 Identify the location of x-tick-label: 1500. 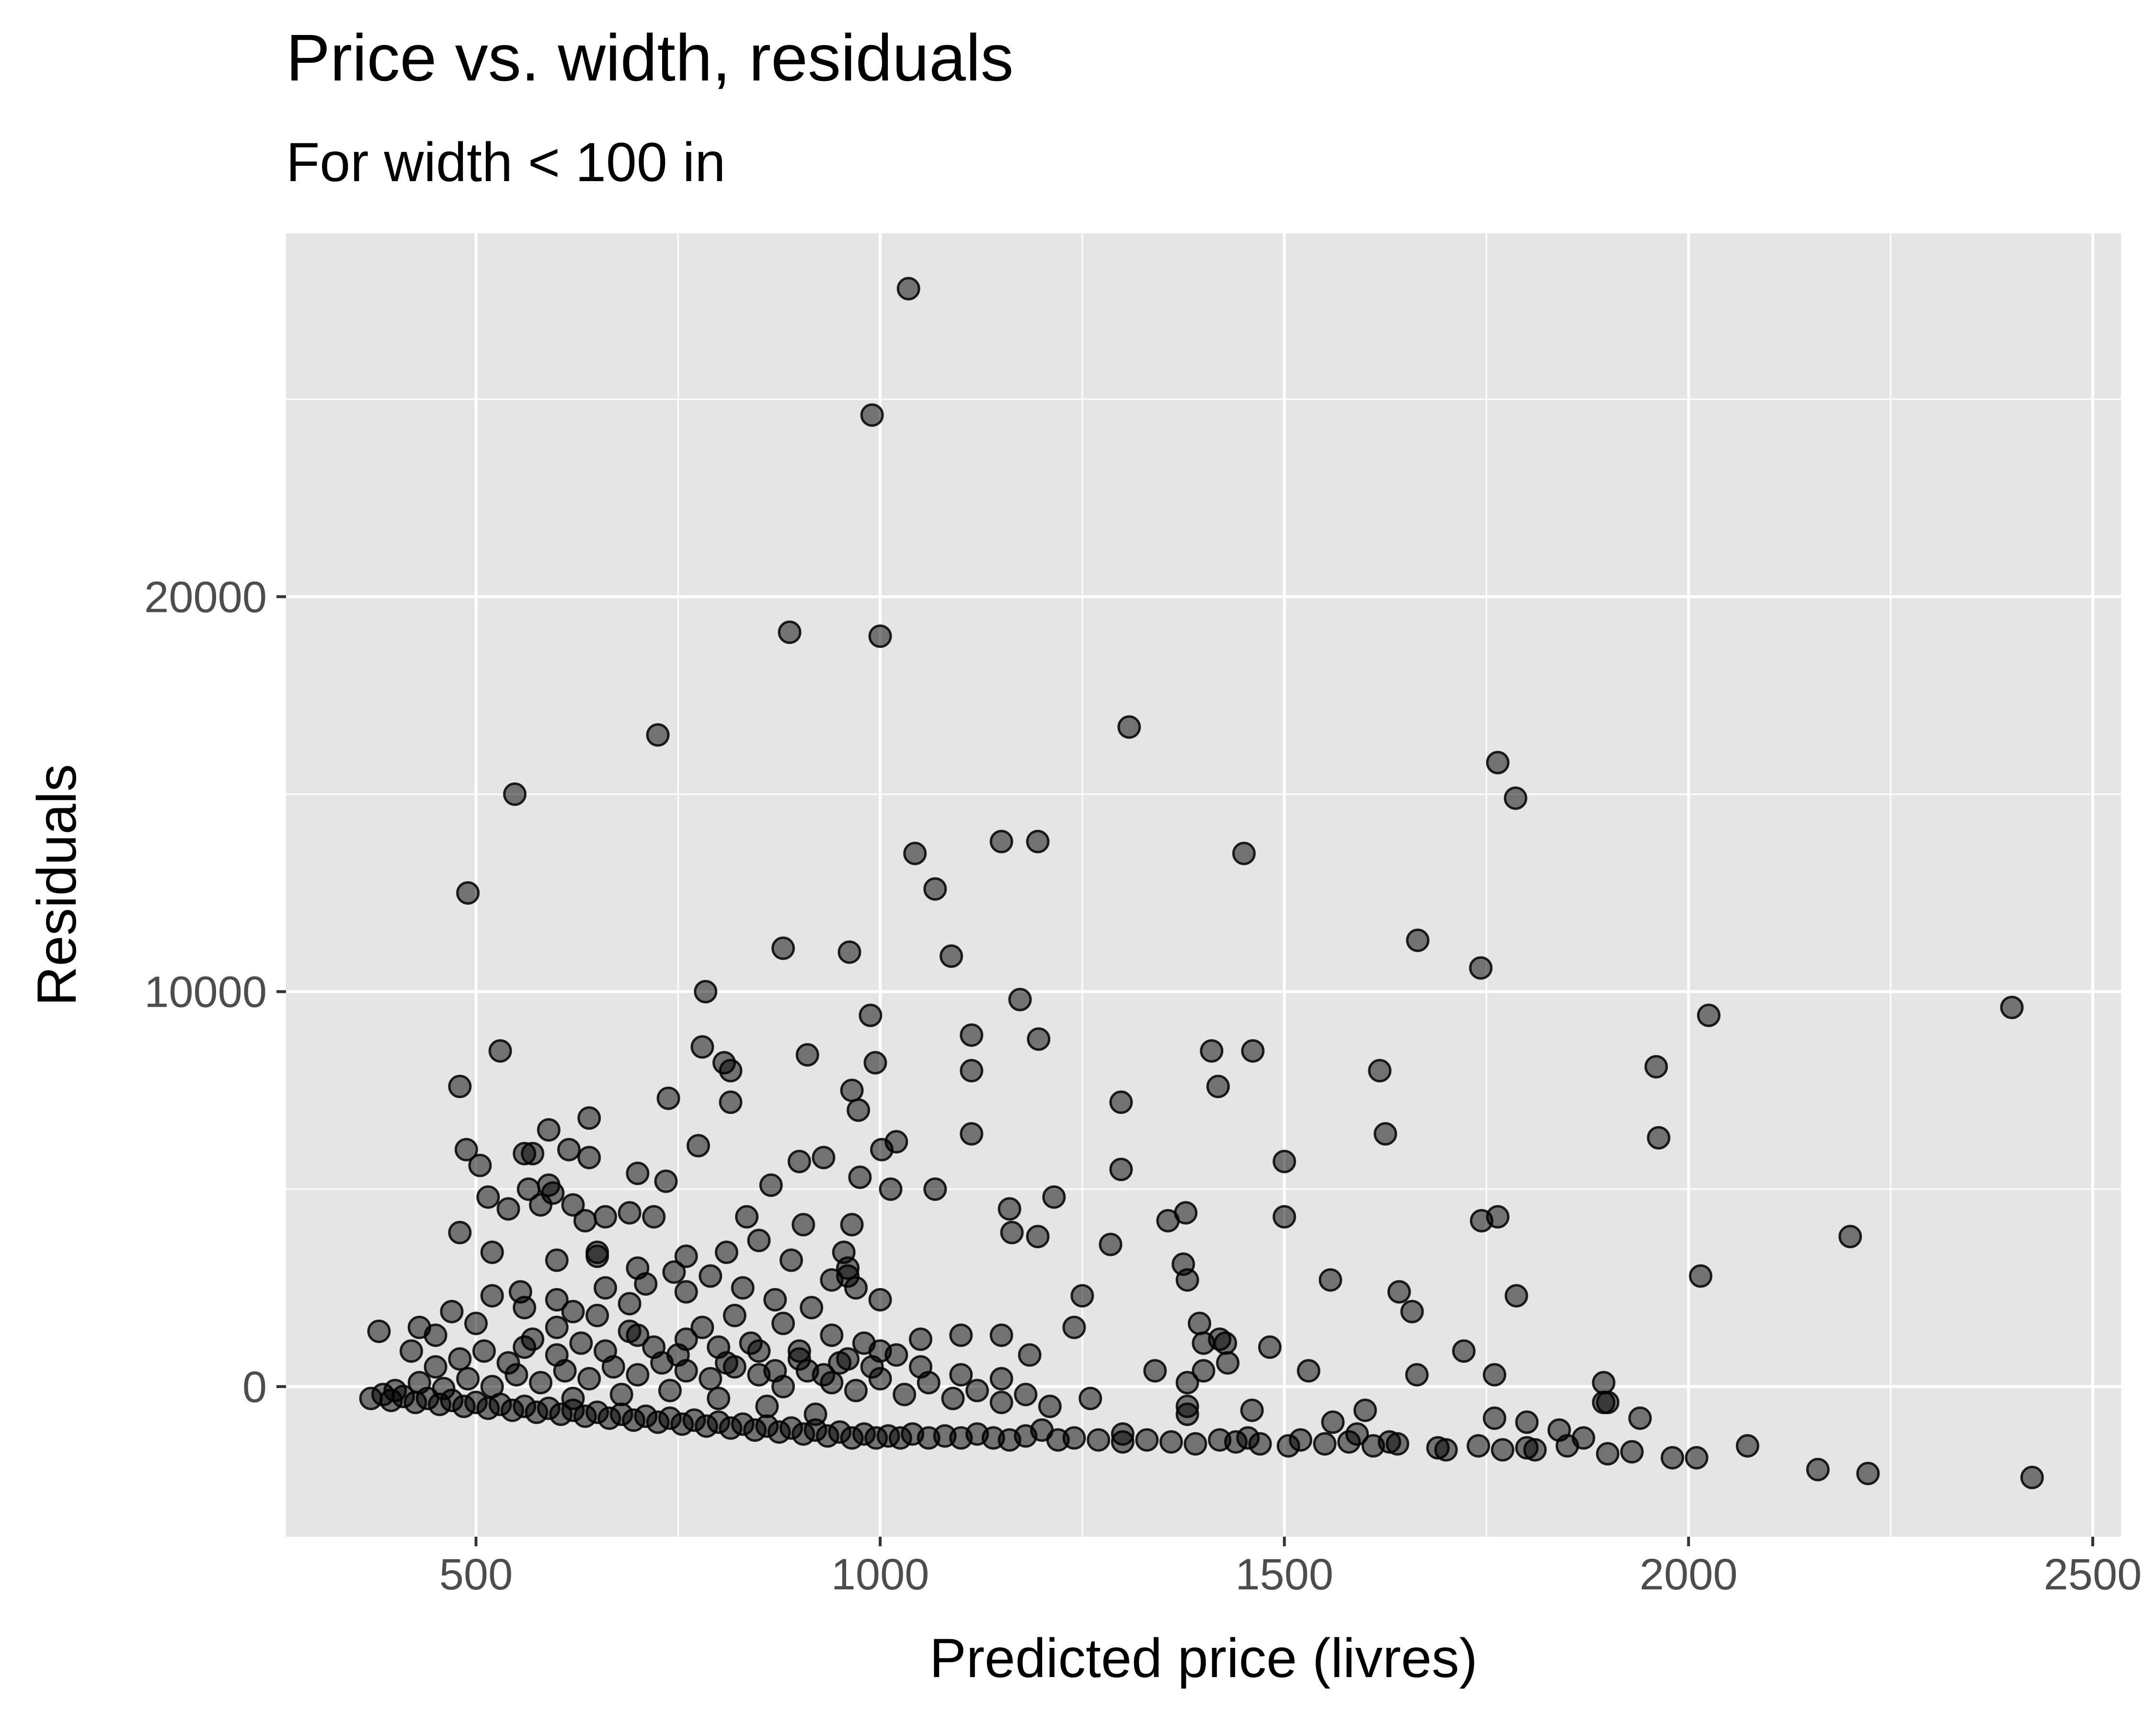
(1284, 1575).